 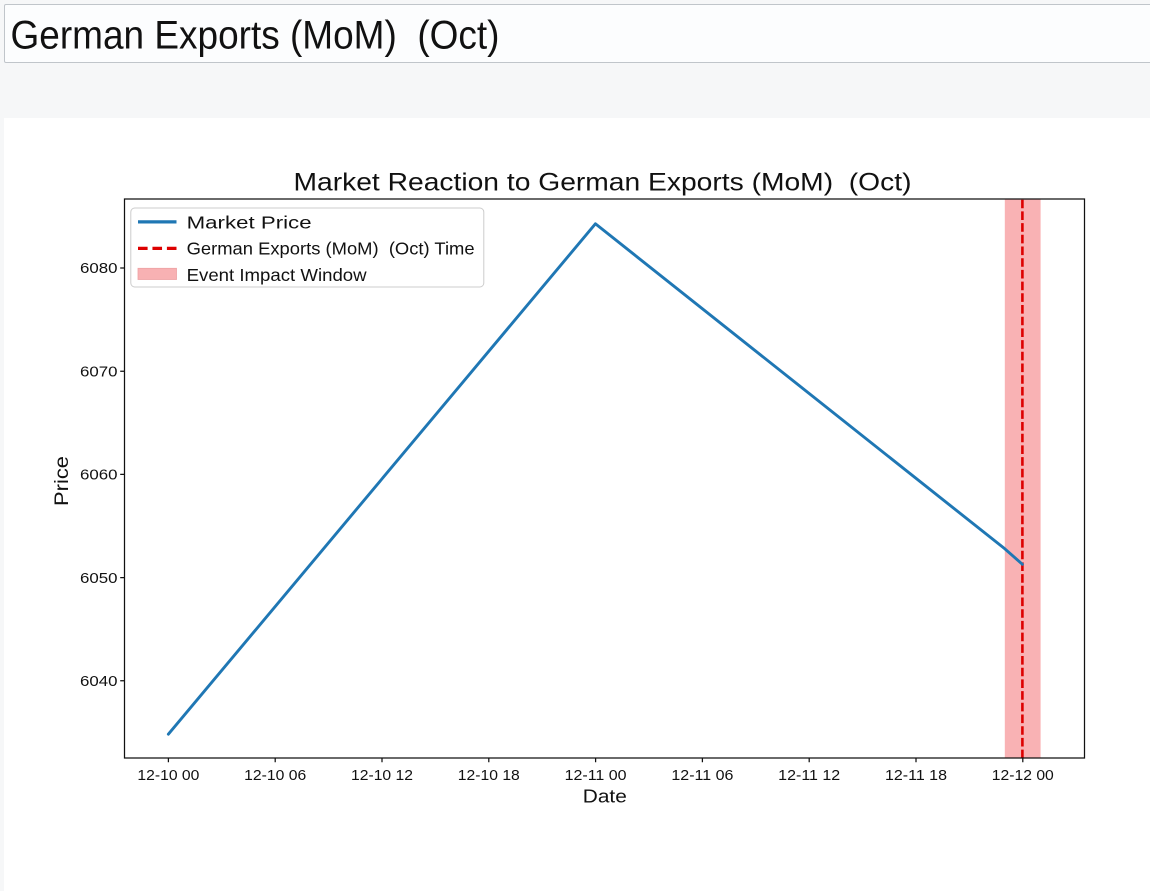 I want to click on svg-text: 12-10 06, so click(x=275, y=776).